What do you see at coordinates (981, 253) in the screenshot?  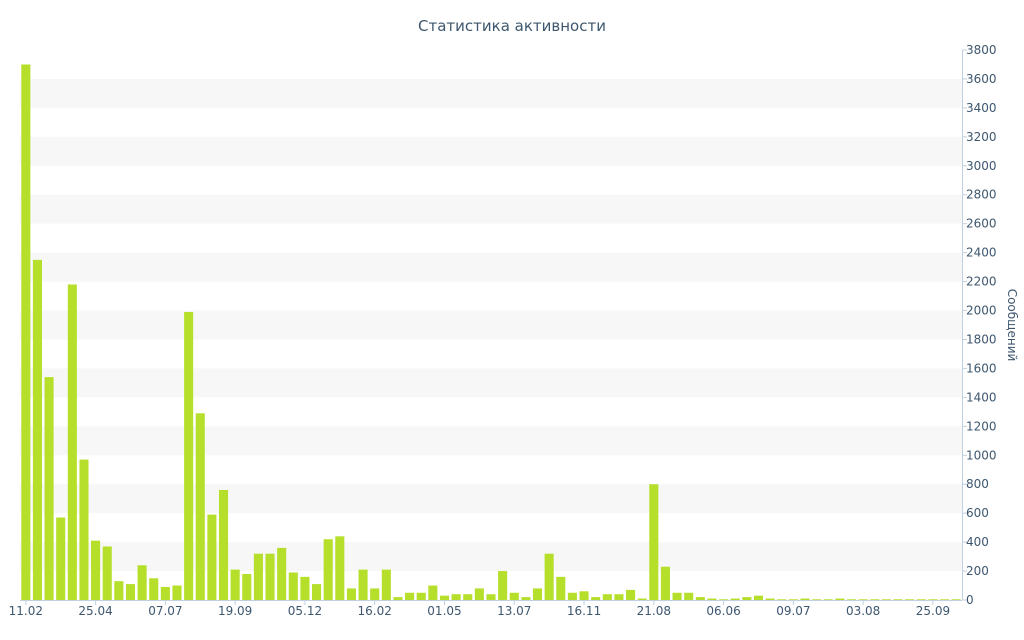 I see `y-tick-label: 2400` at bounding box center [981, 253].